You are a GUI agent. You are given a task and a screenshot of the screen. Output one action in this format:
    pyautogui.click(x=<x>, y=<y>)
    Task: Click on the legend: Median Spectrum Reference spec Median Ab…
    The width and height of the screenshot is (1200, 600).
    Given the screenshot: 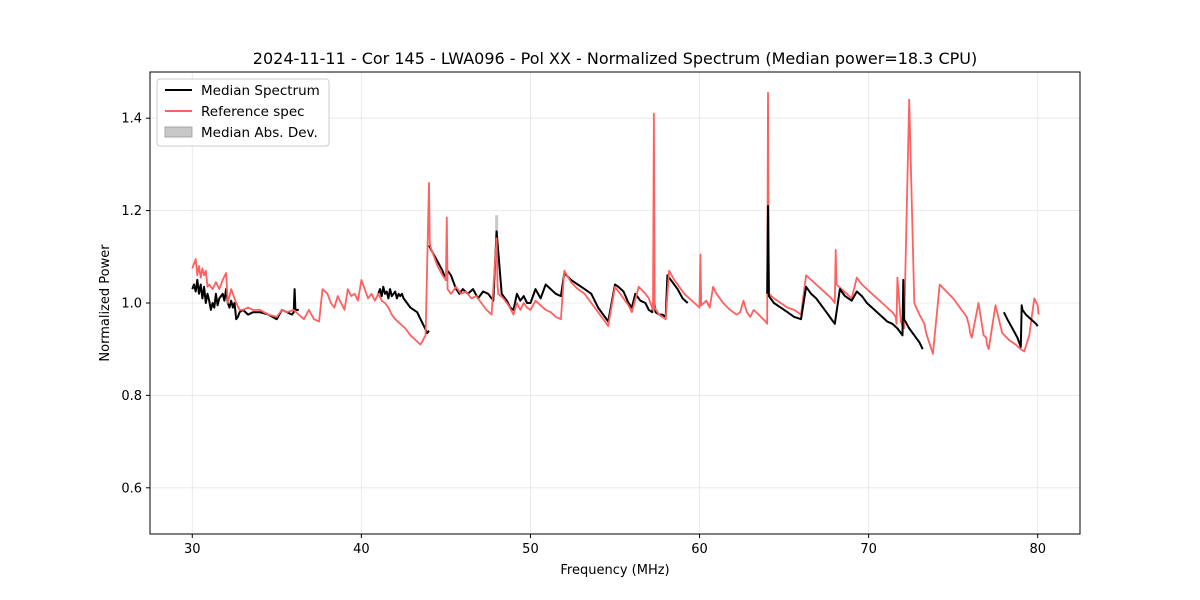 What is the action you would take?
    pyautogui.click(x=243, y=112)
    